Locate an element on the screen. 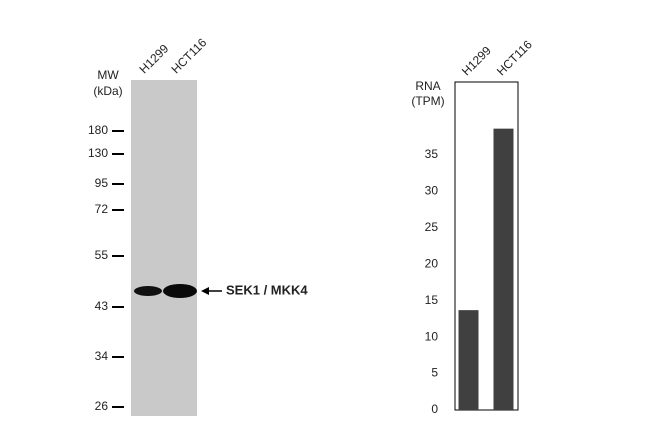 Image resolution: width=650 pixels, height=422 pixels. y-tick-label: 35 is located at coordinates (432, 154).